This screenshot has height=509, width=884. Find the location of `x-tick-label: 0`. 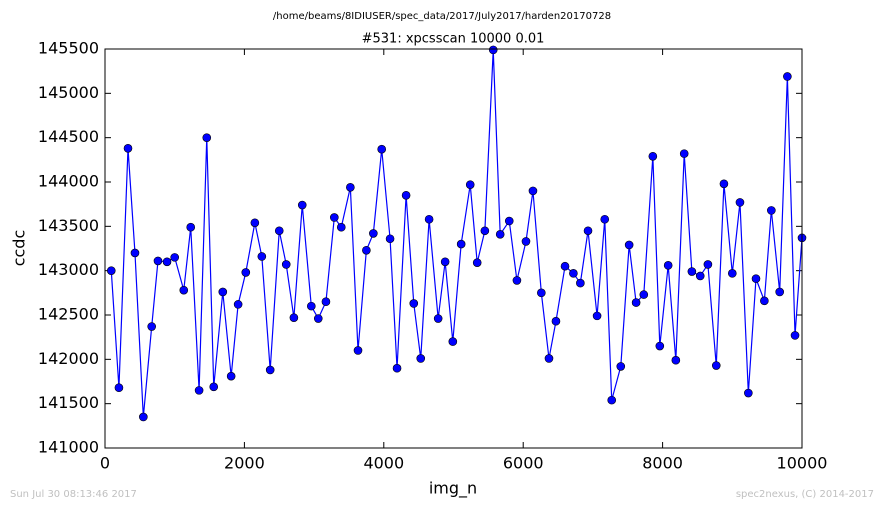

x-tick-label: 0 is located at coordinates (105, 463).